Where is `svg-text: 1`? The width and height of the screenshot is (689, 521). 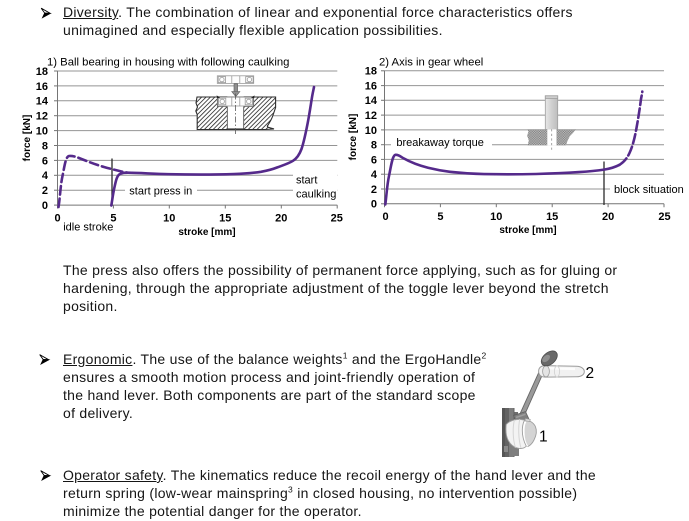 svg-text: 1 is located at coordinates (543, 437).